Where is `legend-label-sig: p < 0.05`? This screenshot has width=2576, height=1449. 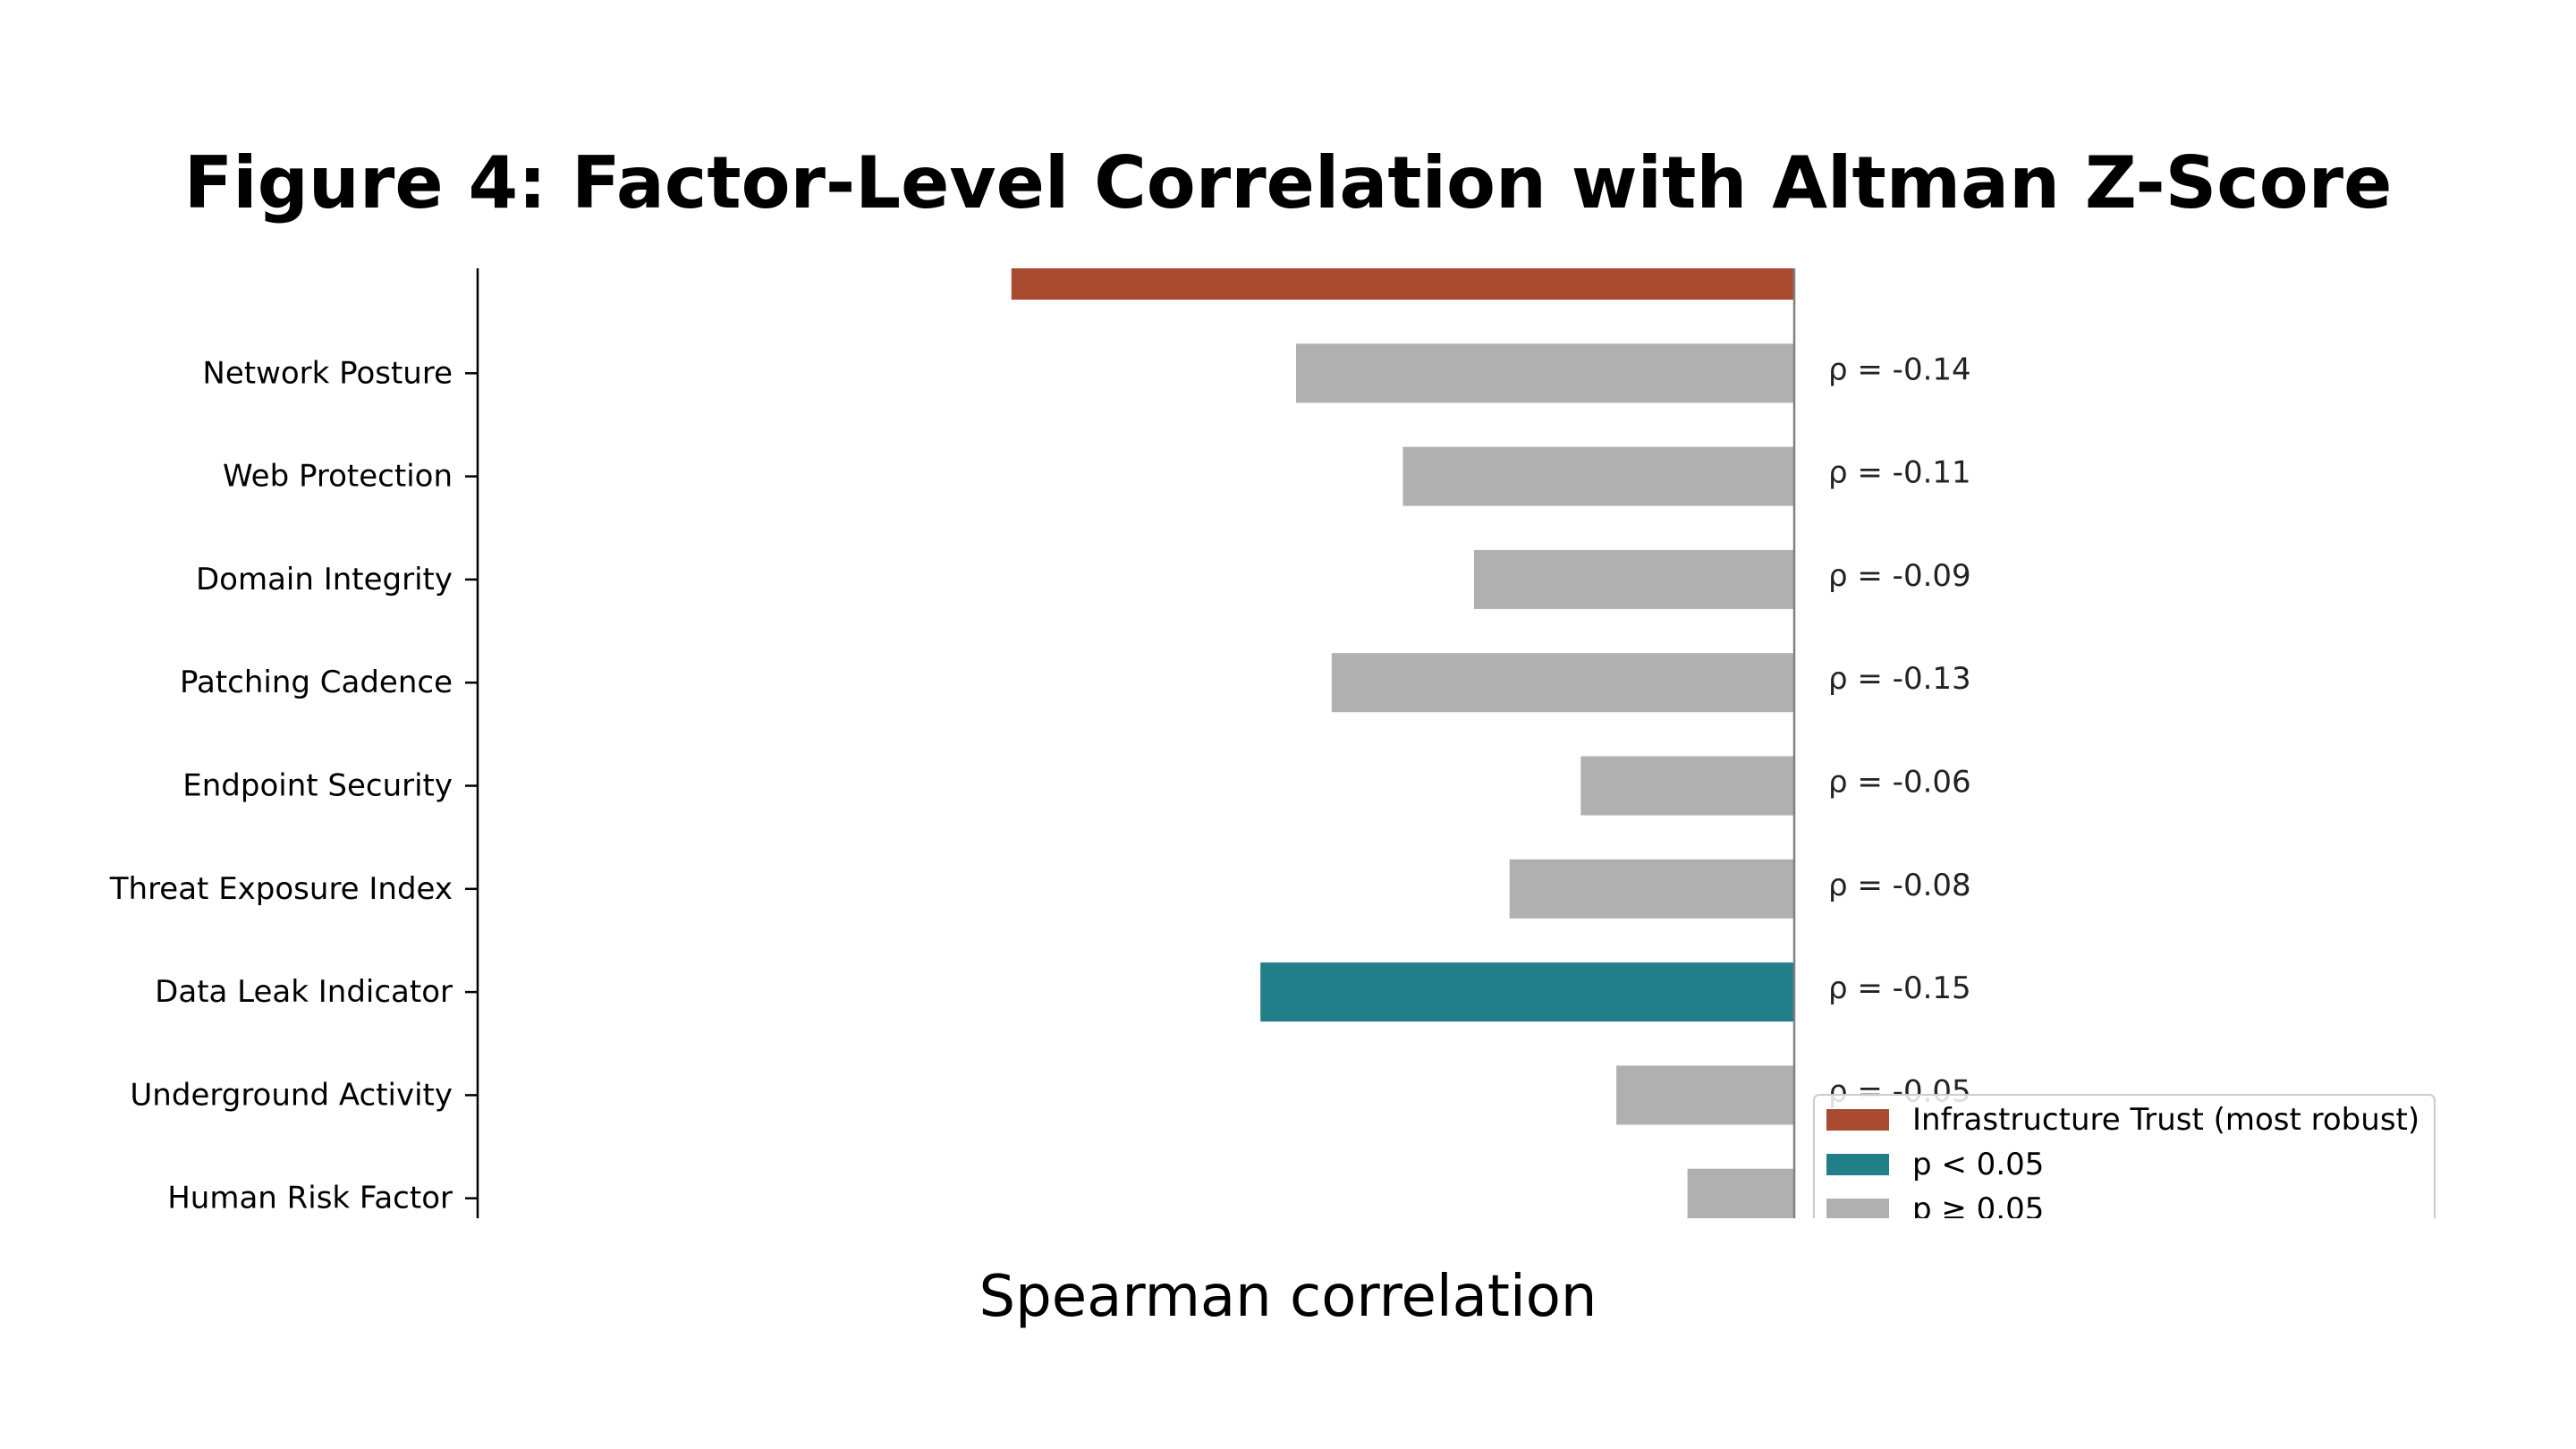 legend-label-sig: p < 0.05 is located at coordinates (1978, 1164).